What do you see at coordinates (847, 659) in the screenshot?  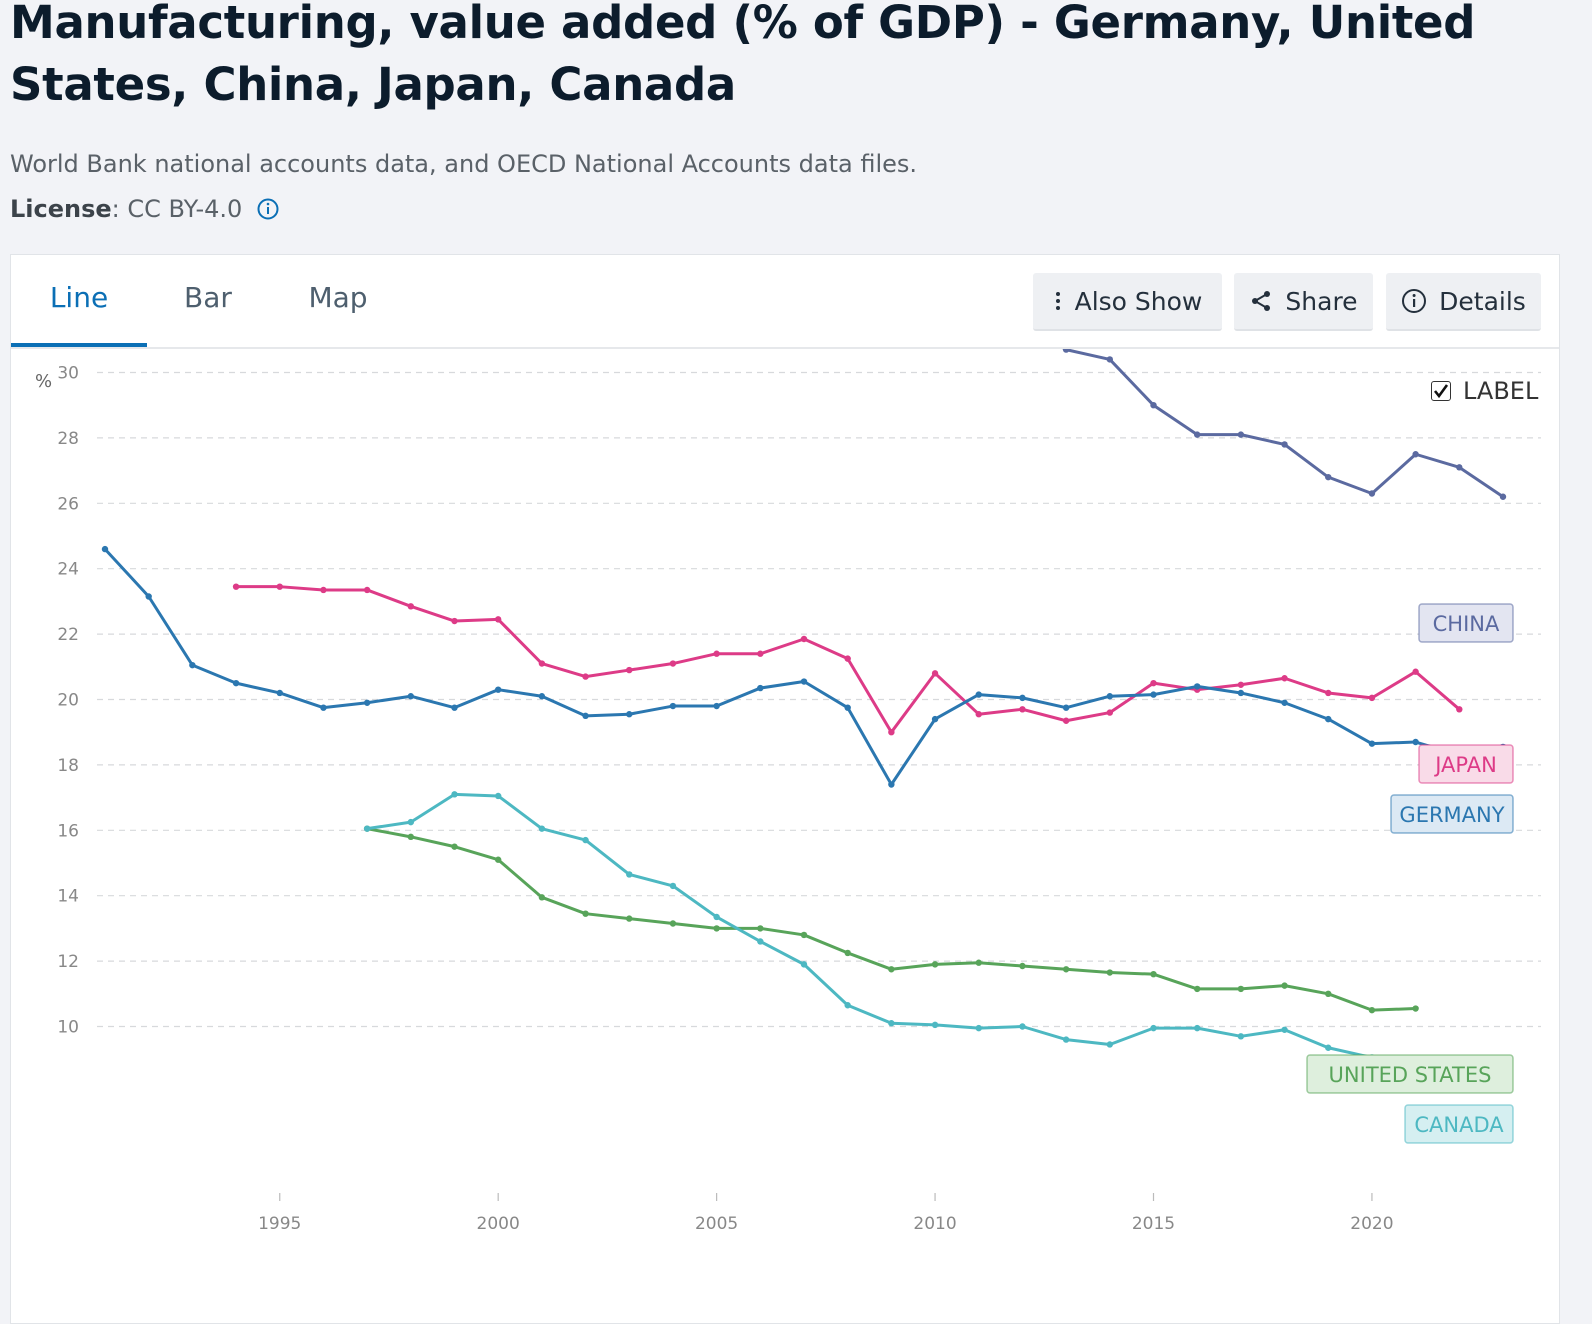 I see `series-japan` at bounding box center [847, 659].